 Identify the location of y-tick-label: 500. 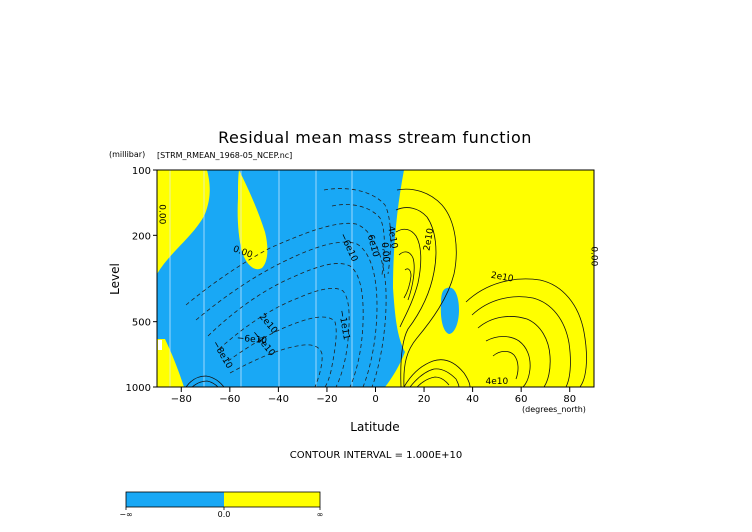
(141, 323).